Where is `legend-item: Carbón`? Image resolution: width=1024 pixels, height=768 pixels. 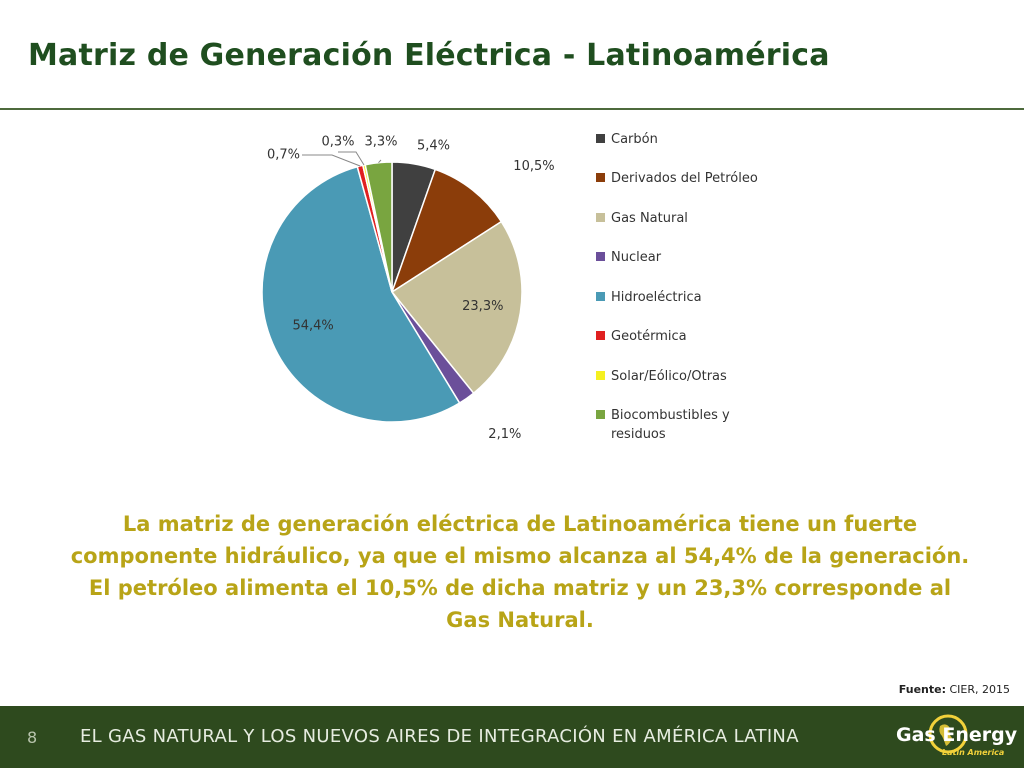 legend-item: Carbón is located at coordinates (706, 139).